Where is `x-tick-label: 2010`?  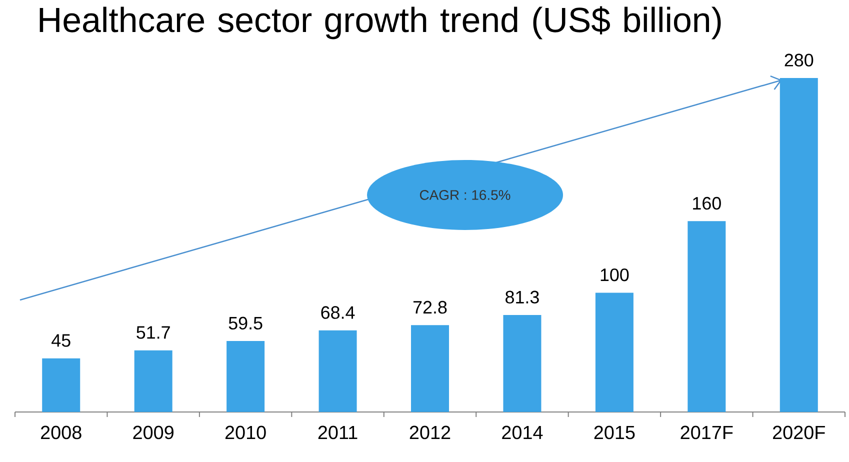
x-tick-label: 2010 is located at coordinates (245, 433).